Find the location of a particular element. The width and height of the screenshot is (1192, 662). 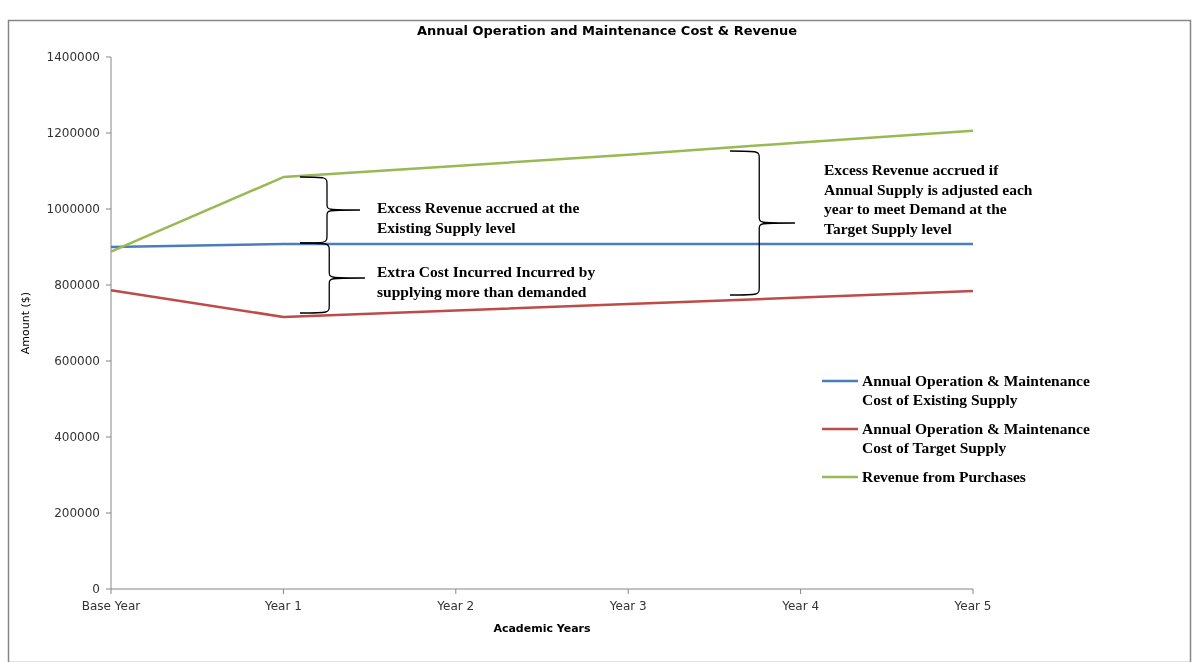

annotation: Extra Cost Incurred Incurred by supplying more than demanded is located at coordinates (486, 281).